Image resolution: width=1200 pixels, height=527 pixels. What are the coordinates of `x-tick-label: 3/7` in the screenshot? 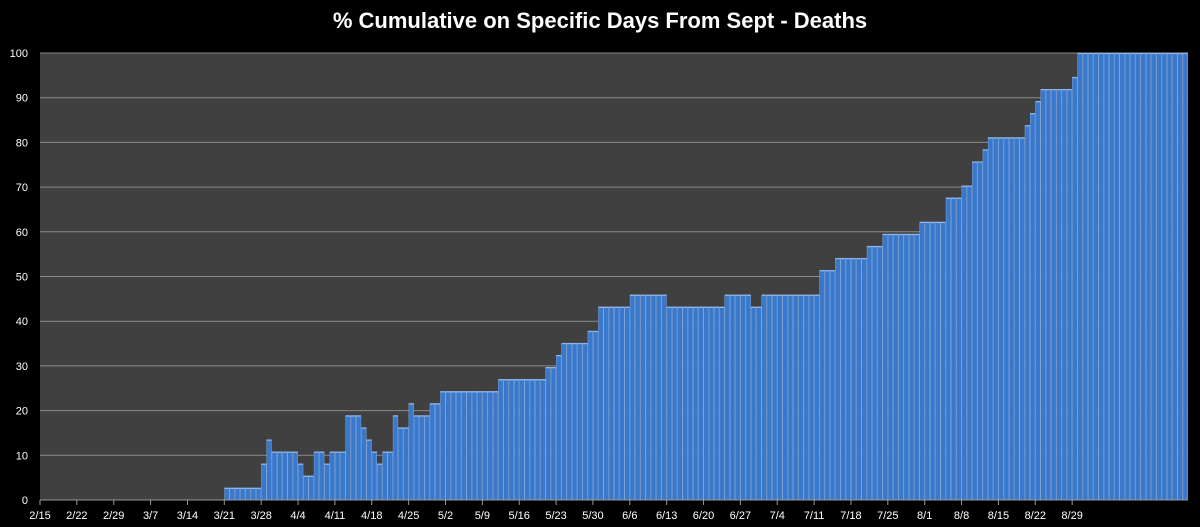 It's located at (150, 516).